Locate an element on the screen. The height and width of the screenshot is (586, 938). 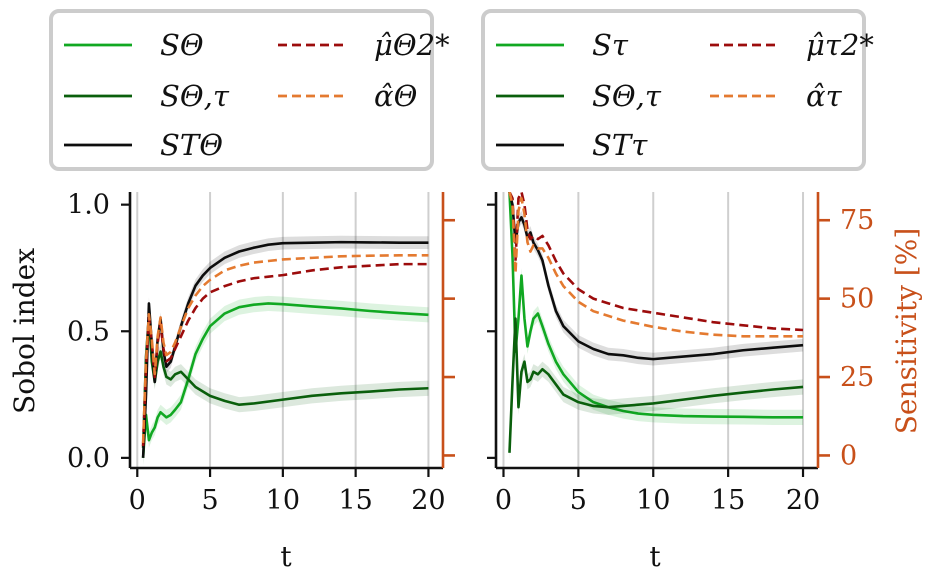
series-line-μ̂Θ2* is located at coordinates (285, 354).